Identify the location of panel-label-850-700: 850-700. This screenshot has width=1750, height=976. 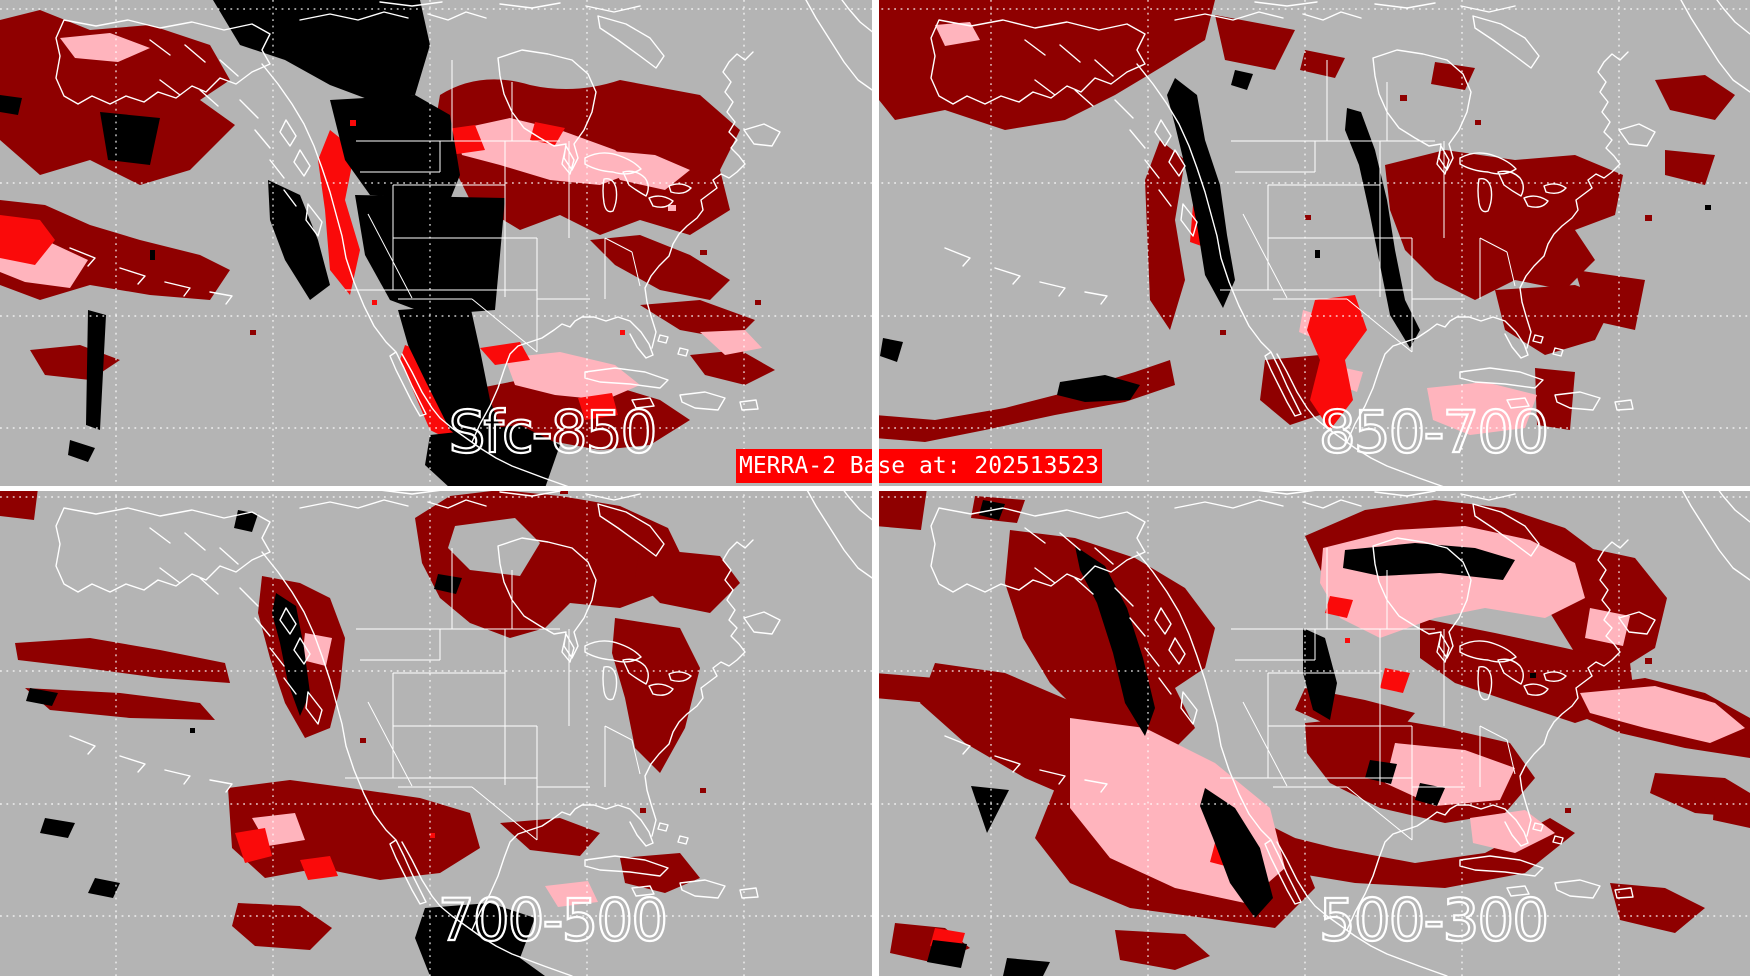
(1433, 432).